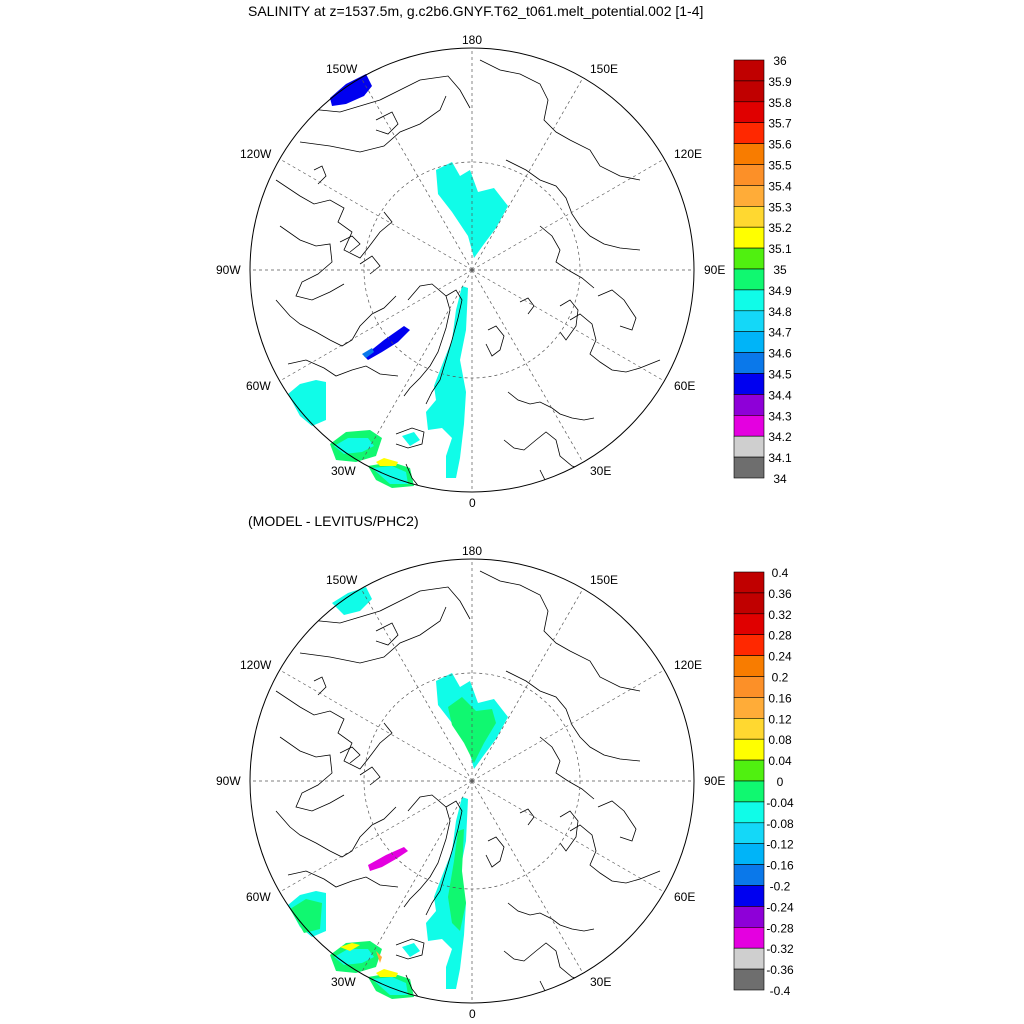 This screenshot has height=1024, width=1024. I want to click on field-spot-iceland, so click(411, 439).